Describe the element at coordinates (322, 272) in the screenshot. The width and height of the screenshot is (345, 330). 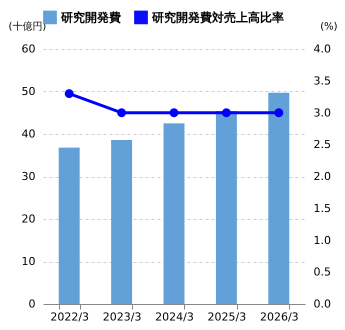
I see `y2-tick-label: 0.5` at that location.